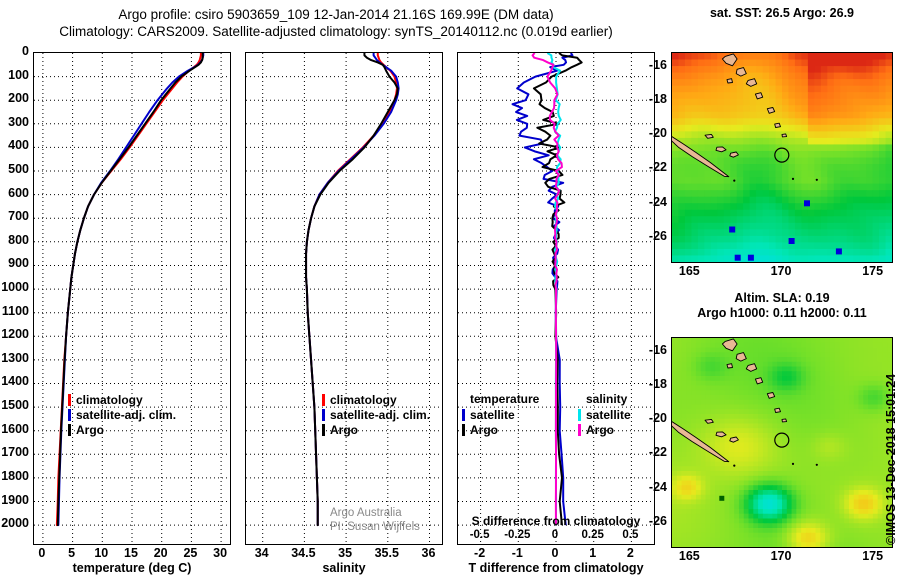 The height and width of the screenshot is (580, 900). I want to click on longitude-tick-label: 170, so click(781, 556).